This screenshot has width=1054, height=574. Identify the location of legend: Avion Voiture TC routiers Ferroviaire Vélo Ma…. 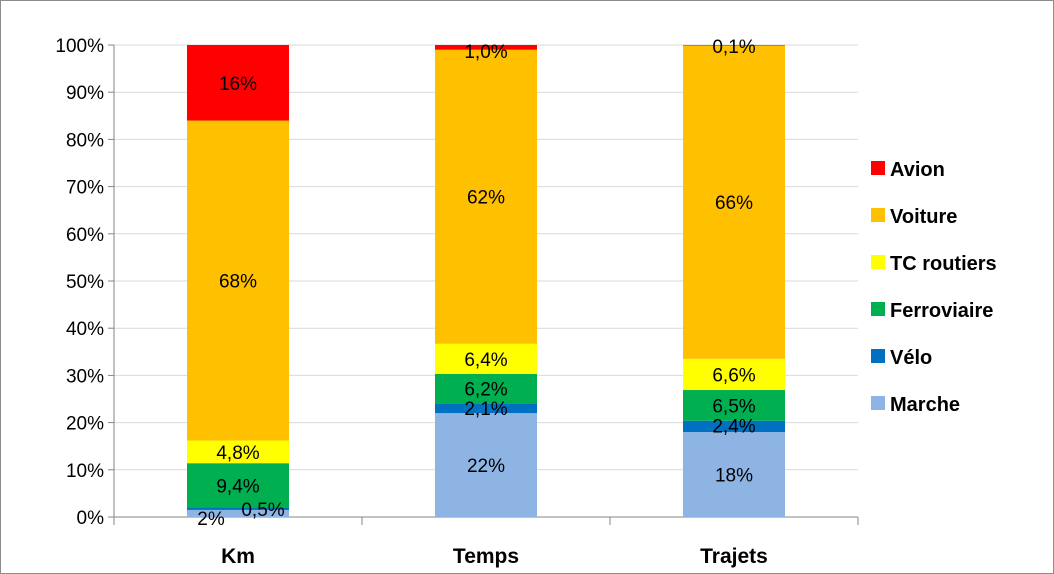
(934, 287).